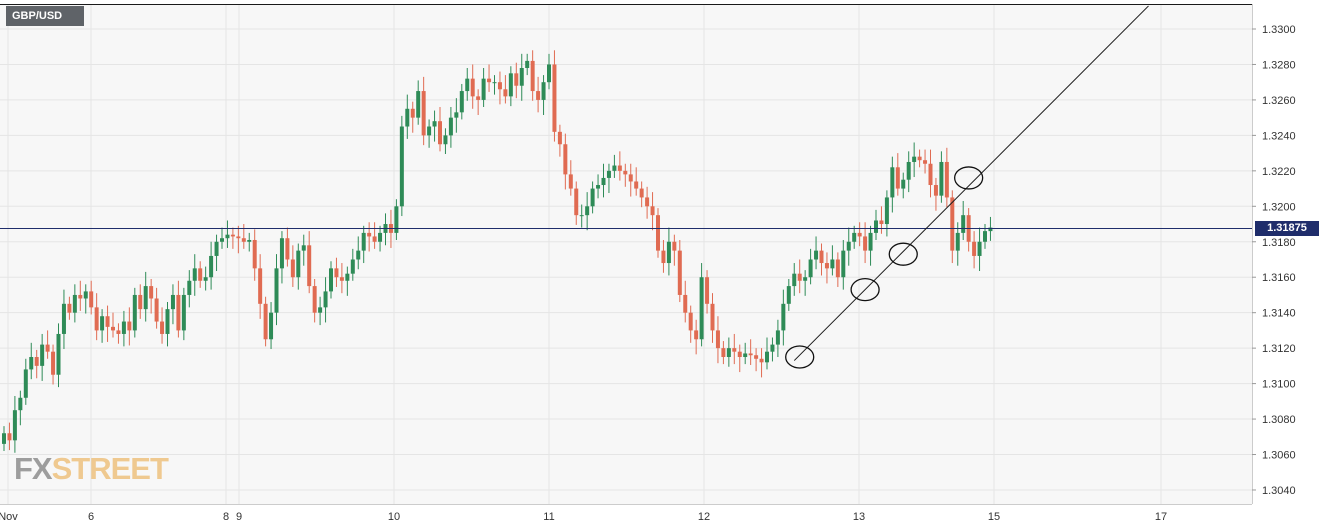 The height and width of the screenshot is (529, 1323). Describe the element at coordinates (704, 517) in the screenshot. I see `x-tick-label: 12` at that location.